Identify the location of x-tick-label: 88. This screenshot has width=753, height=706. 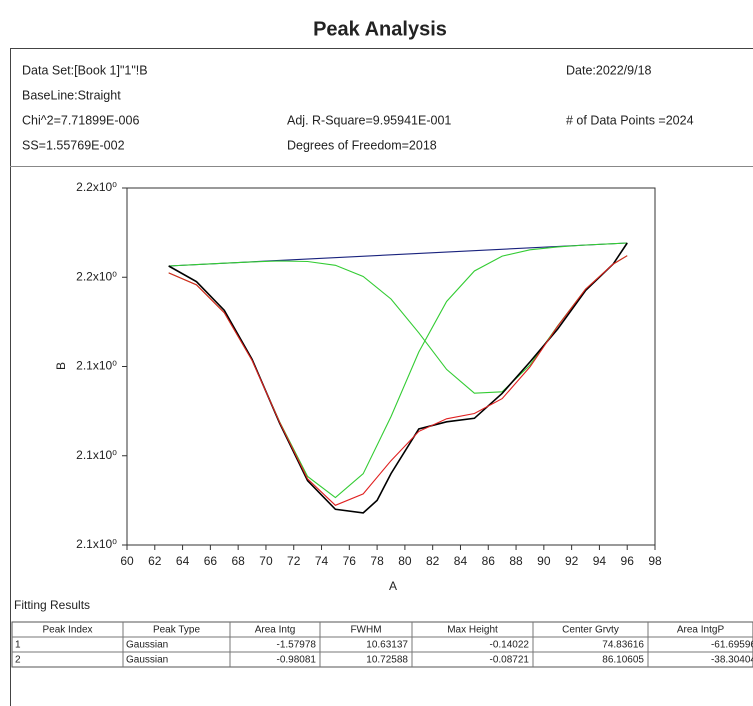
(516, 561).